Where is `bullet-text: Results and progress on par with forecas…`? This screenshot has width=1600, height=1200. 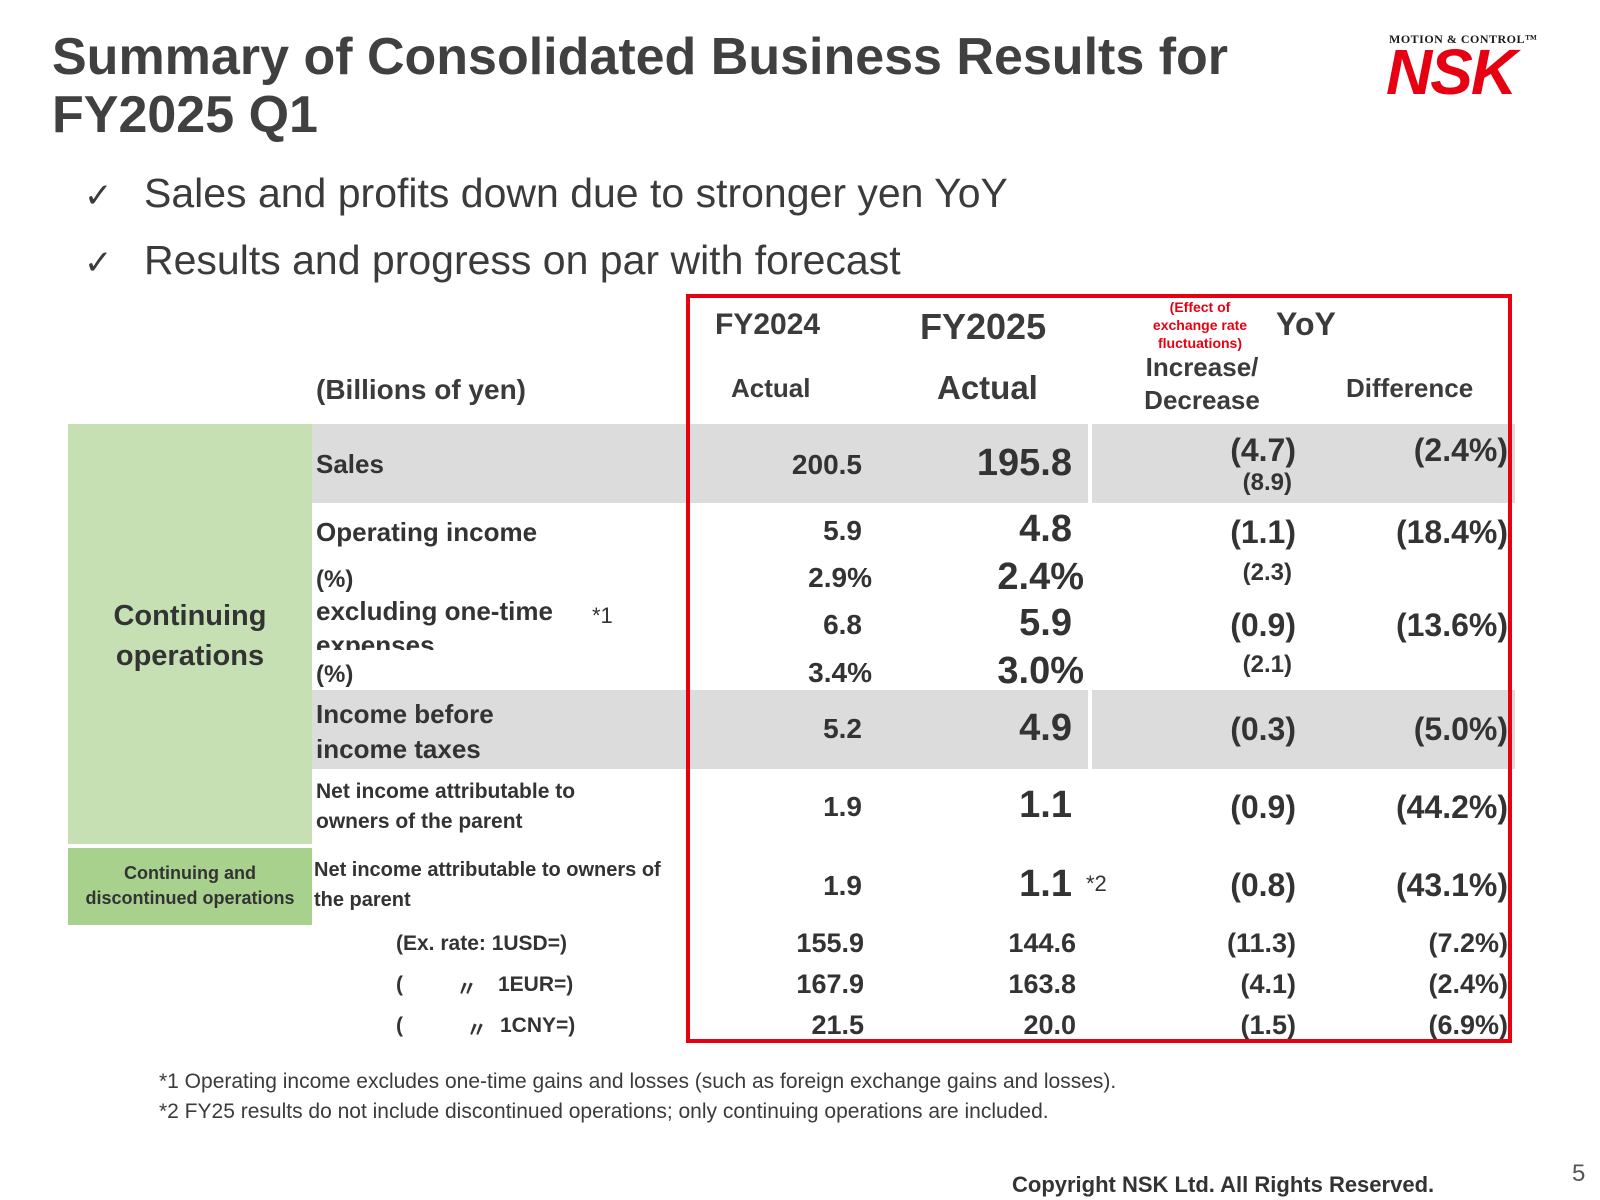
bullet-text: Results and progress on par with forecas… is located at coordinates (522, 260).